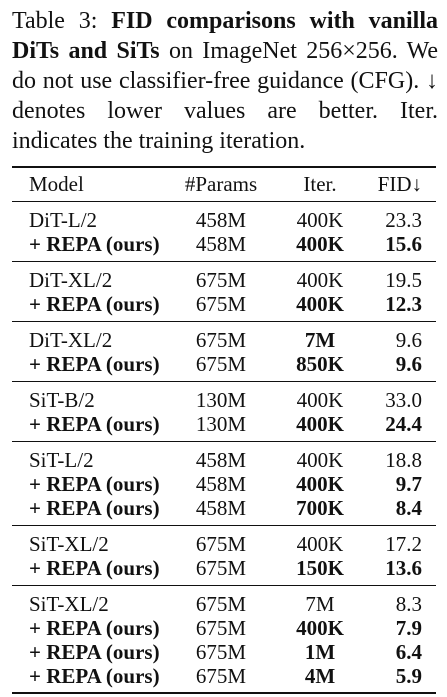 The image size is (447, 697). I want to click on cell-fid: 9.7, so click(408, 484).